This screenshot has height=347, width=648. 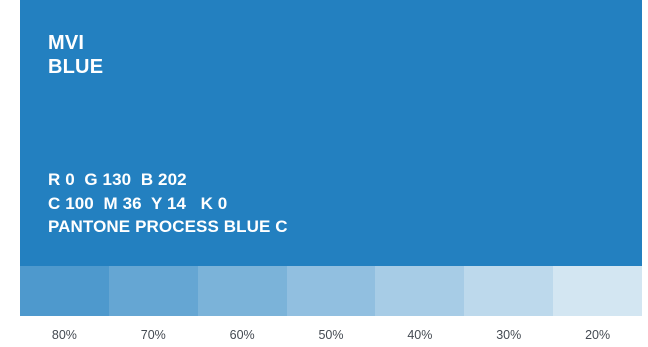 What do you see at coordinates (598, 335) in the screenshot?
I see `tint-label-20: 20%` at bounding box center [598, 335].